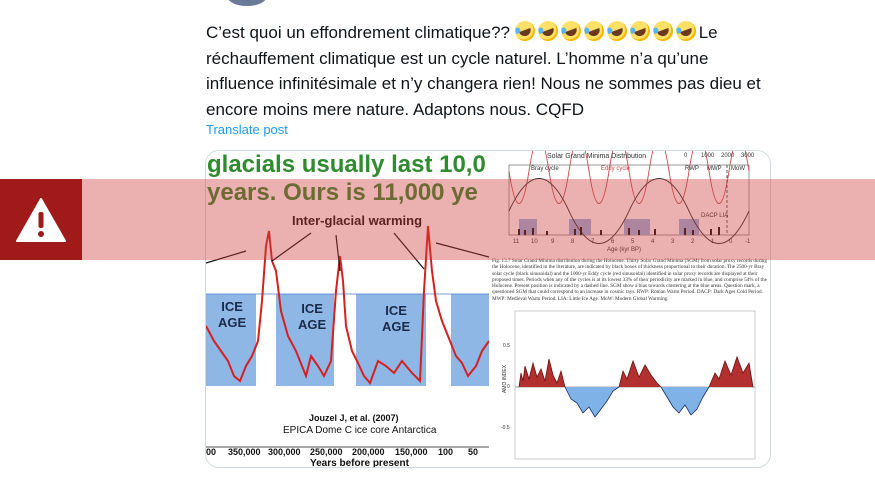 The height and width of the screenshot is (492, 875). I want to click on era-label: RWP, so click(692, 169).